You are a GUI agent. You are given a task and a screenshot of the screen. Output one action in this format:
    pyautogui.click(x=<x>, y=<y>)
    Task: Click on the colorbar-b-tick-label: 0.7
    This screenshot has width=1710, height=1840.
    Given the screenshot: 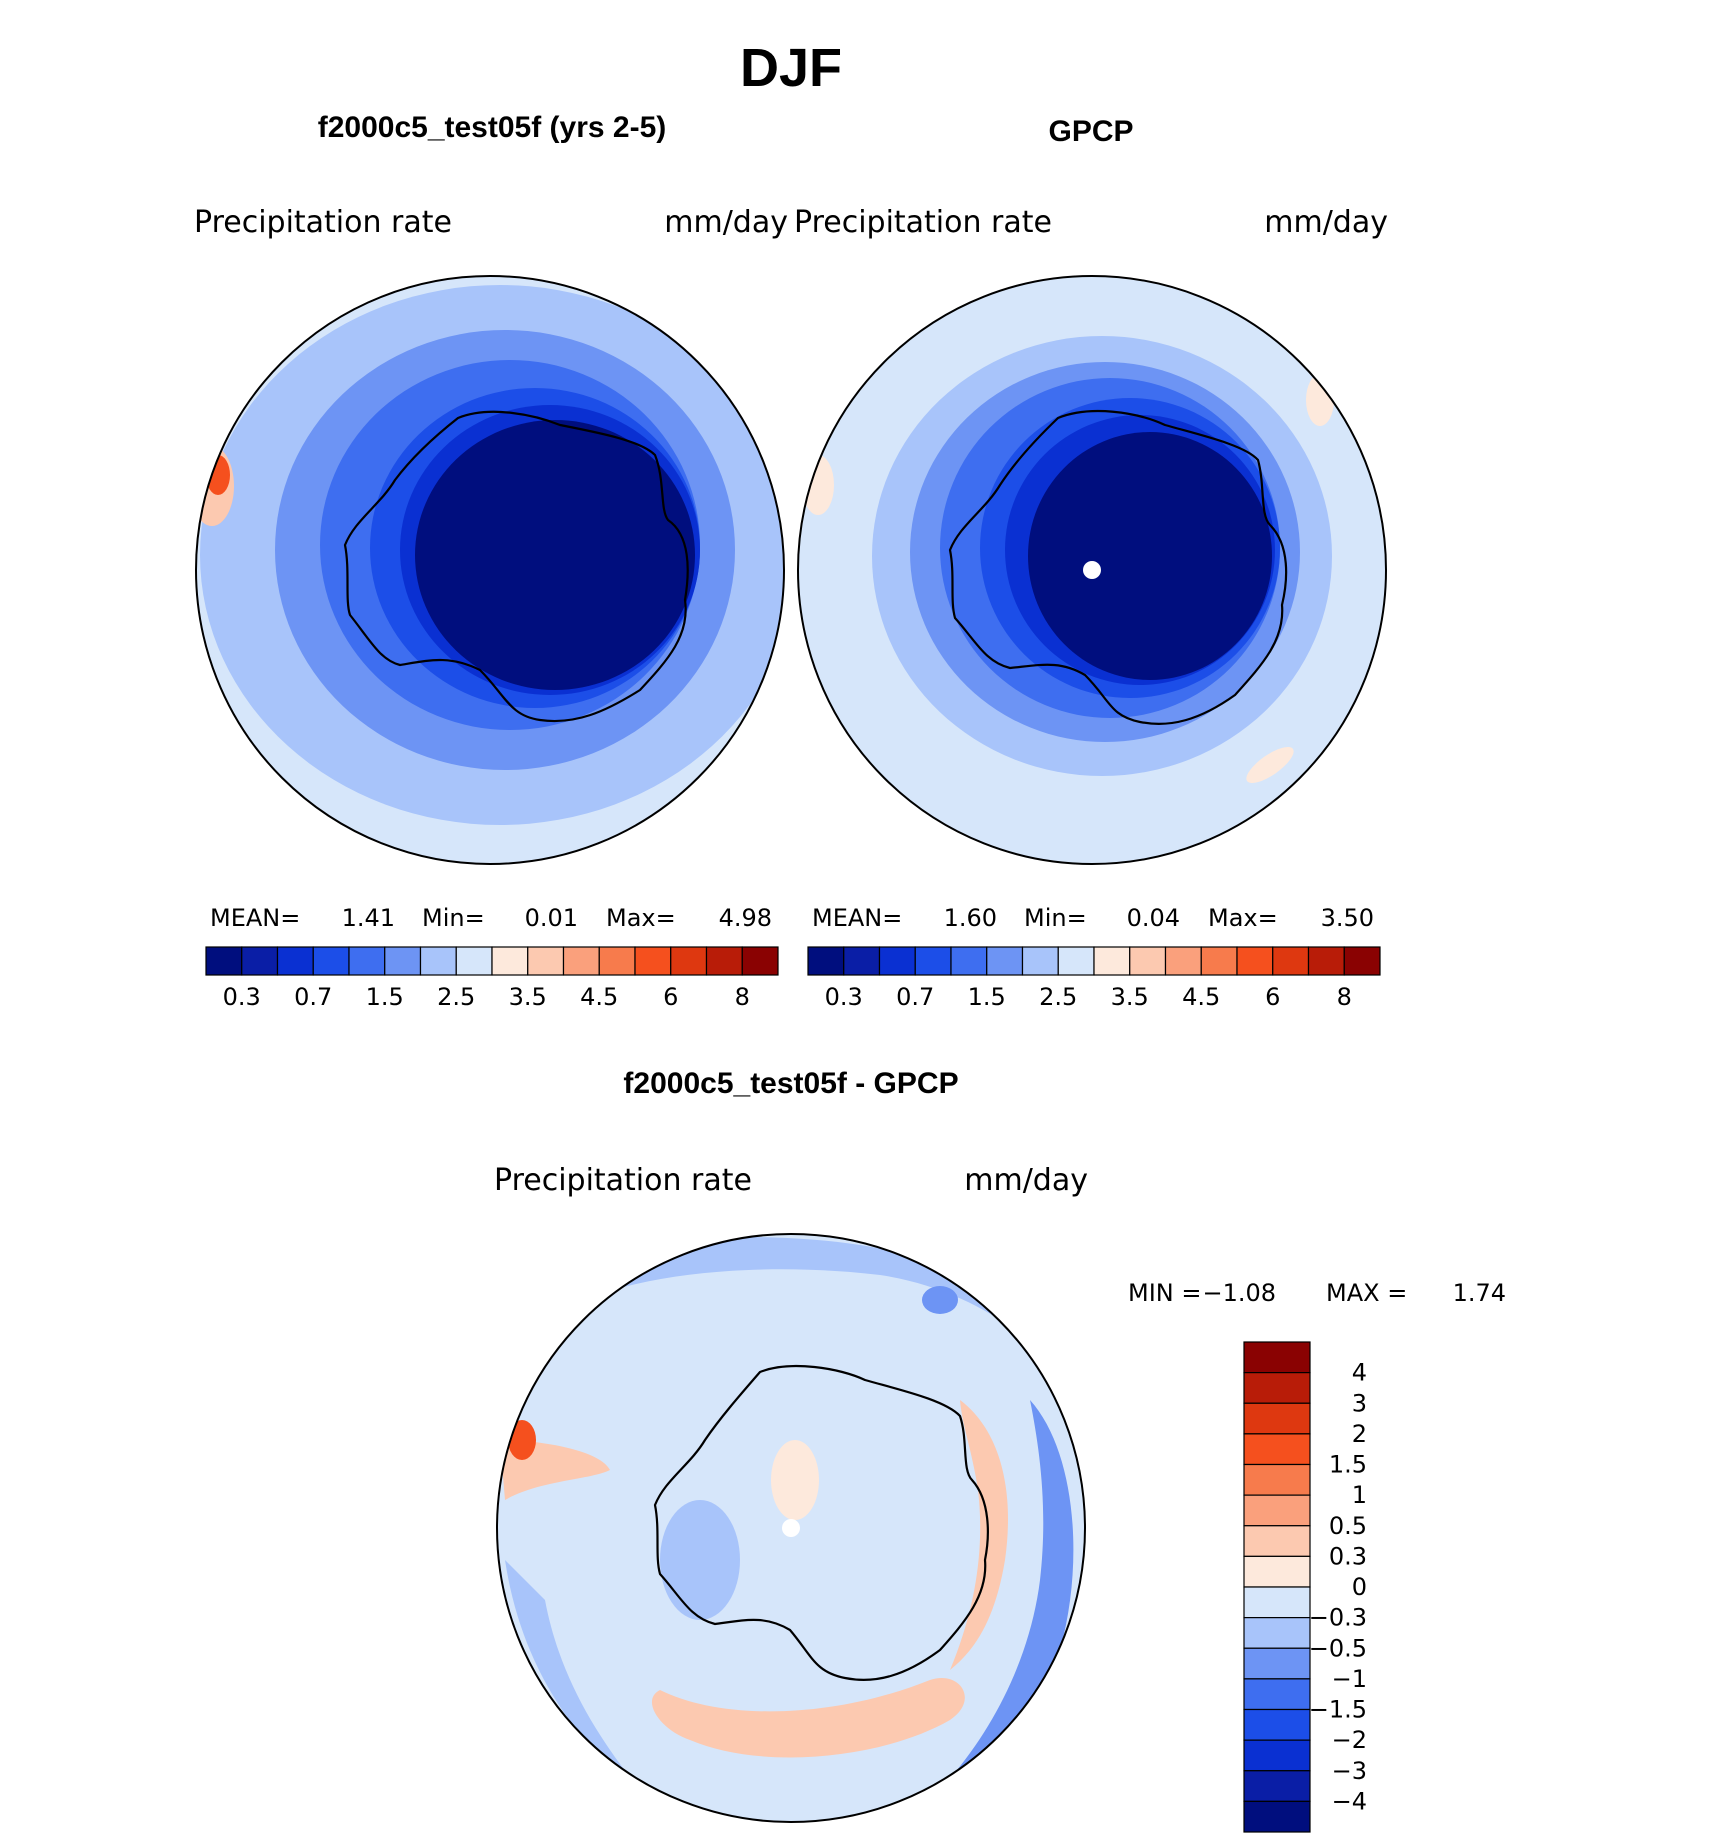 What is the action you would take?
    pyautogui.click(x=915, y=997)
    